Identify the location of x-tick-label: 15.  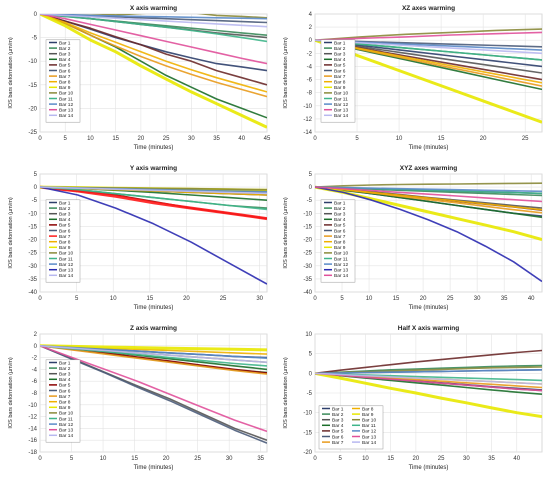
(115, 139).